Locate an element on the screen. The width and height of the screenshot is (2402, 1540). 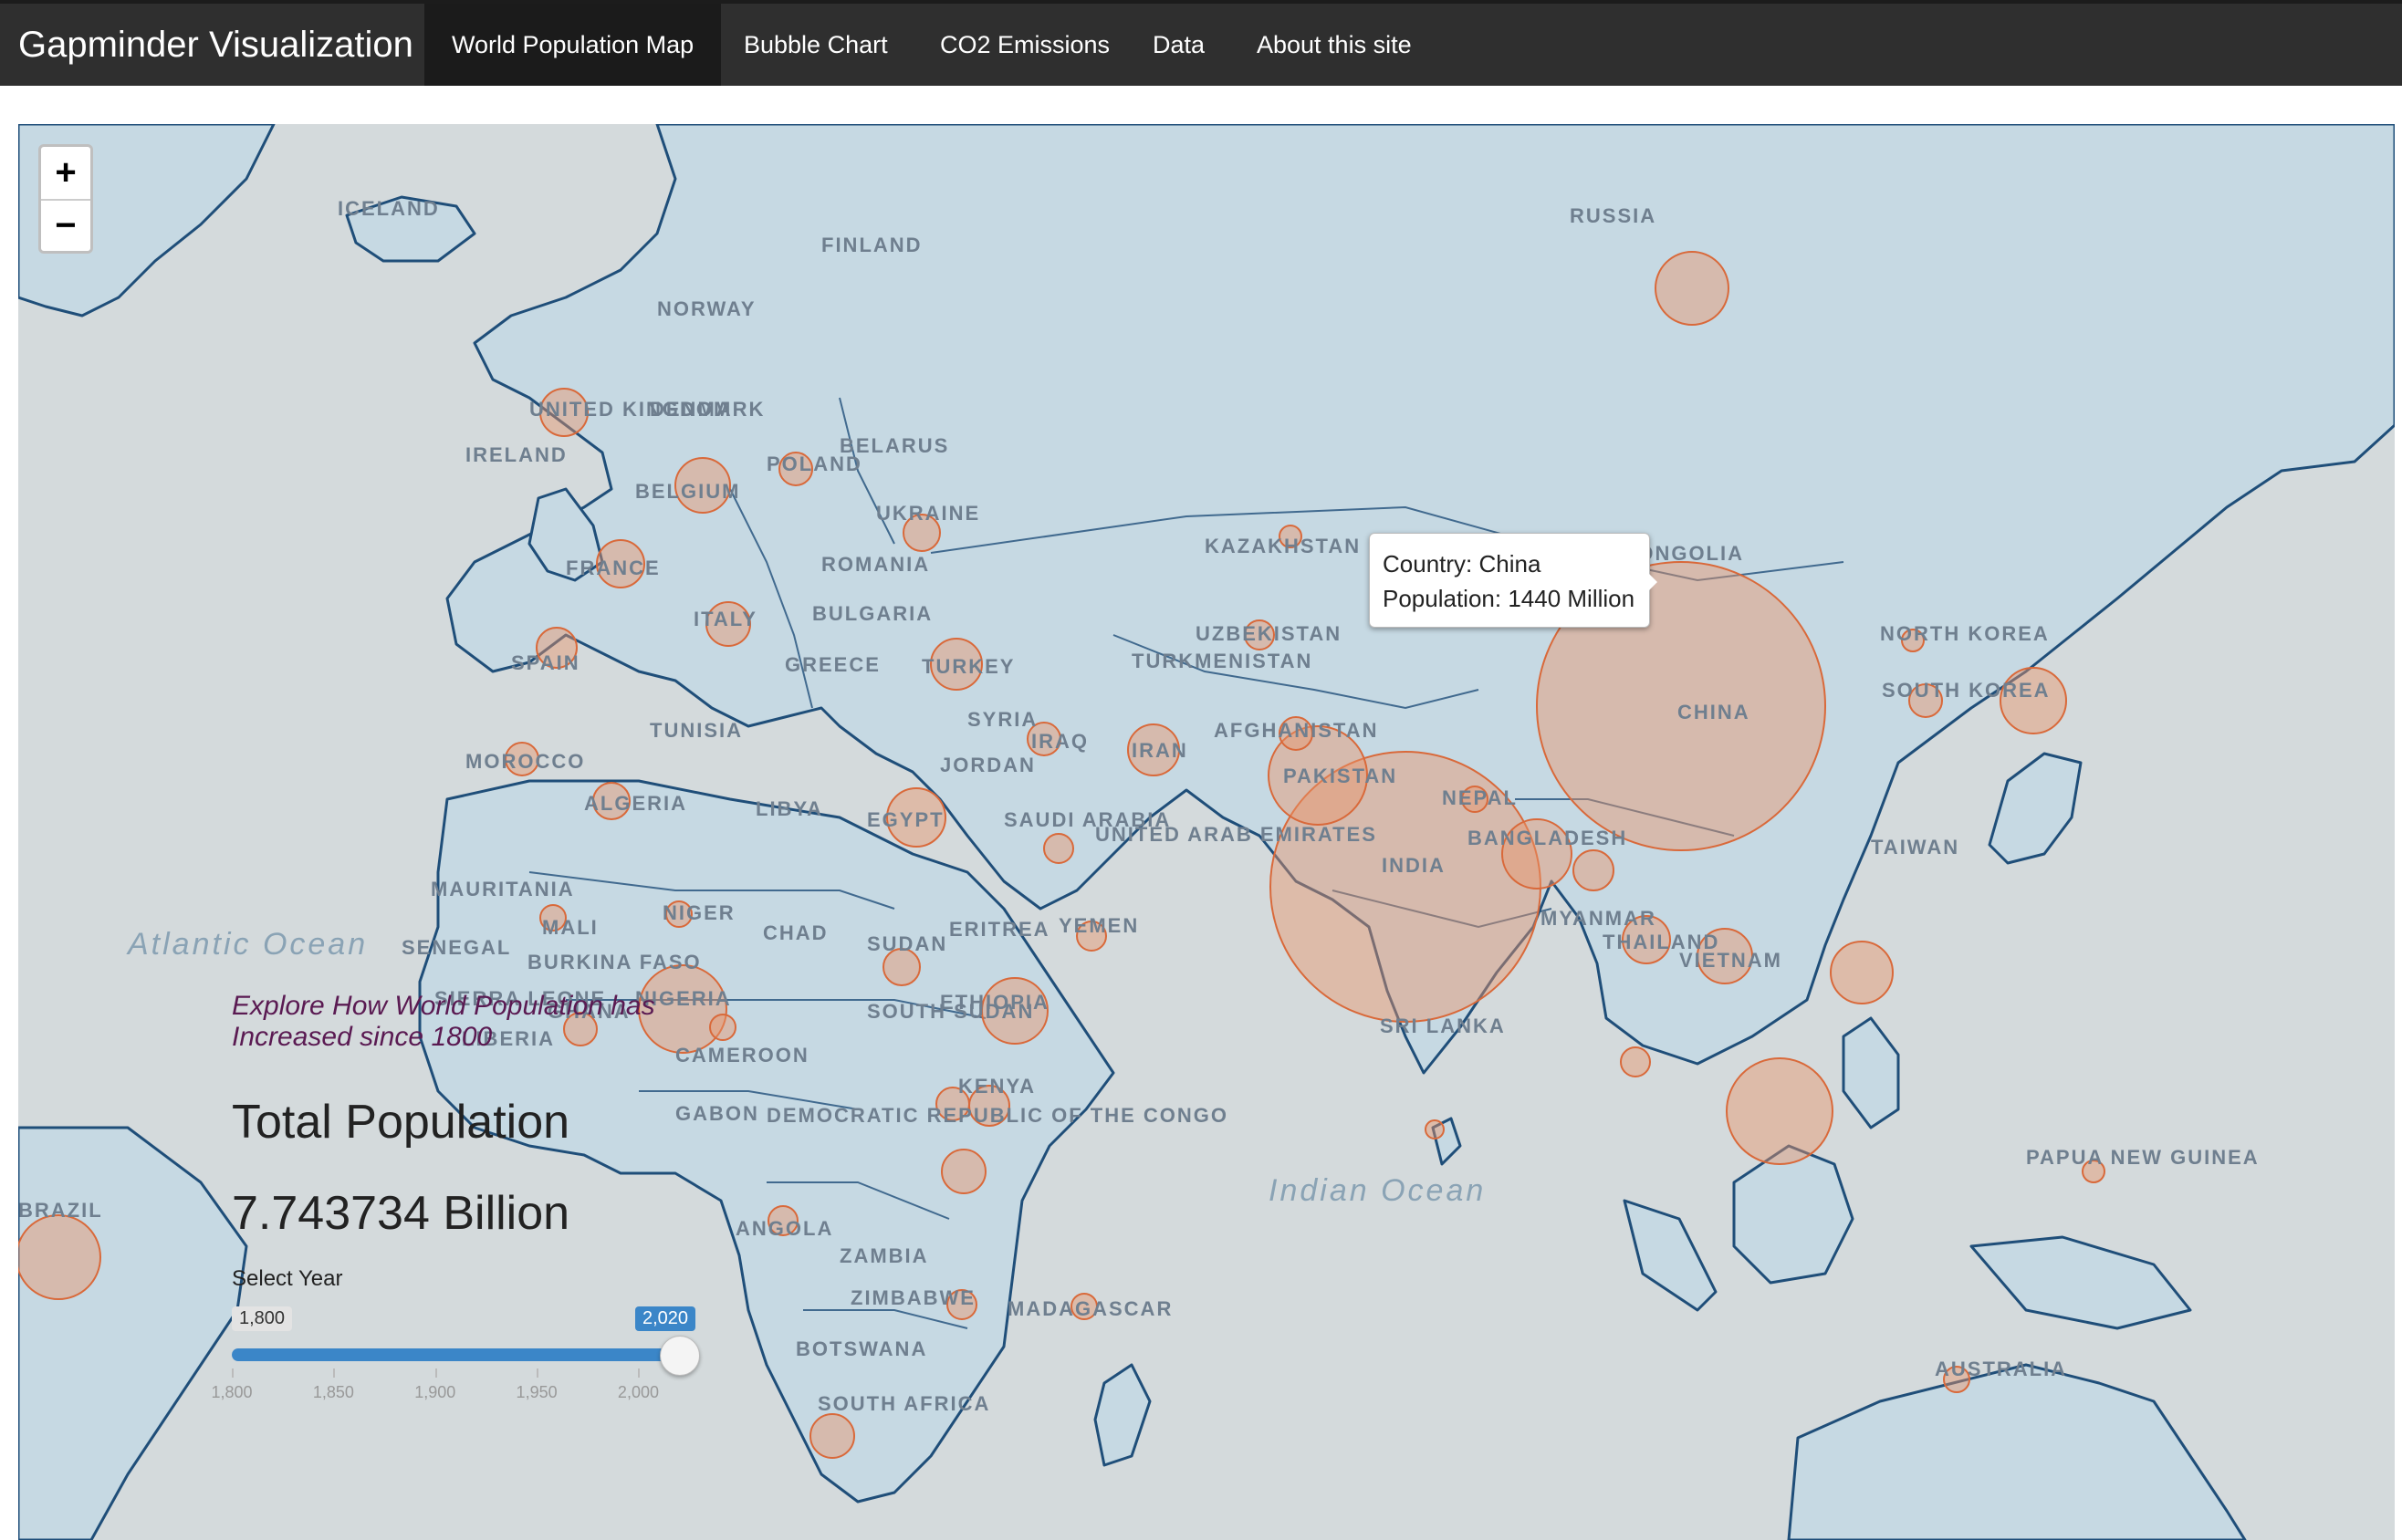
bubble-ukraine is located at coordinates (922, 533).